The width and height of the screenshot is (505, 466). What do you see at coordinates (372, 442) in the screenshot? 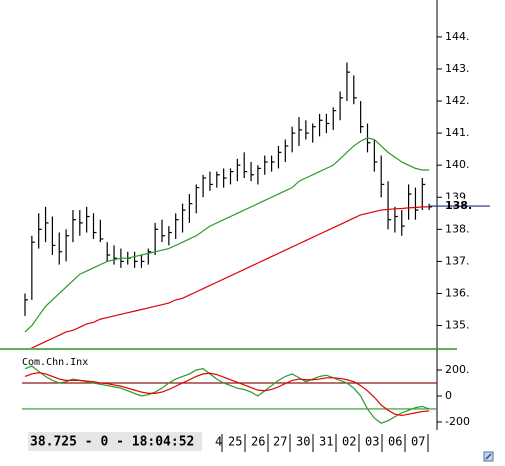
I see `date-label: 03` at bounding box center [372, 442].